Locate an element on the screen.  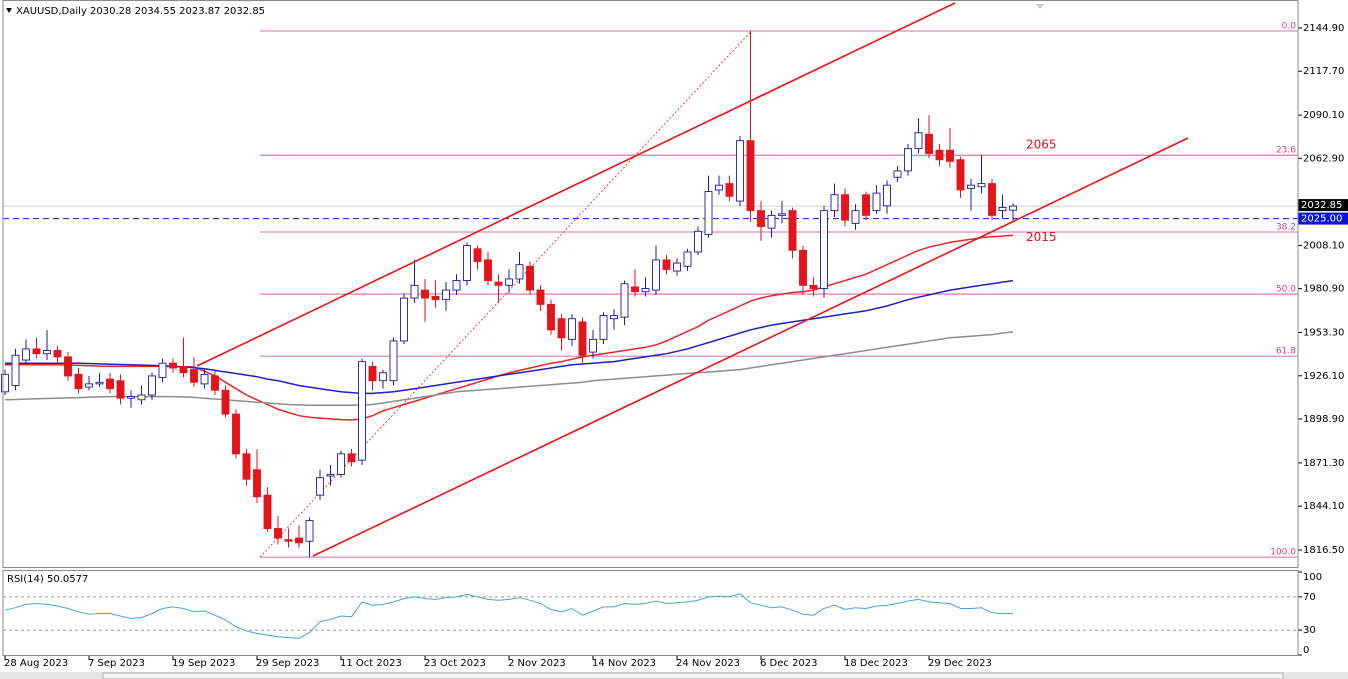
rsi-tick-label: 30 is located at coordinates (1309, 630).